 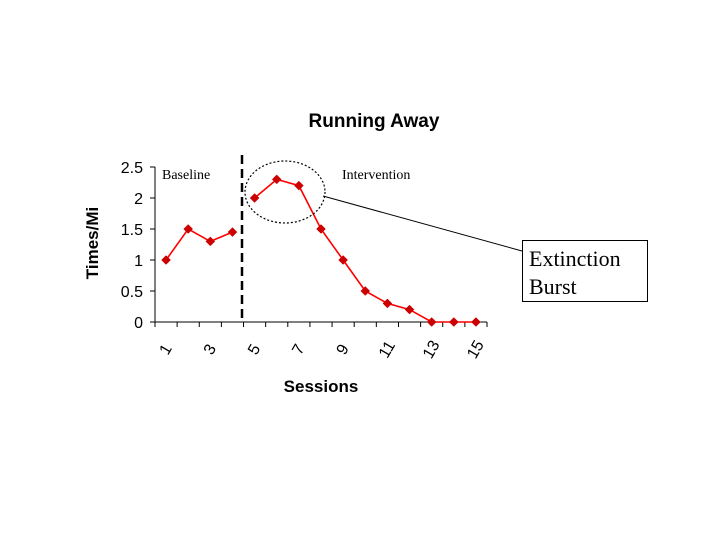 I want to click on y-tick-label: 0.5, so click(x=132, y=292).